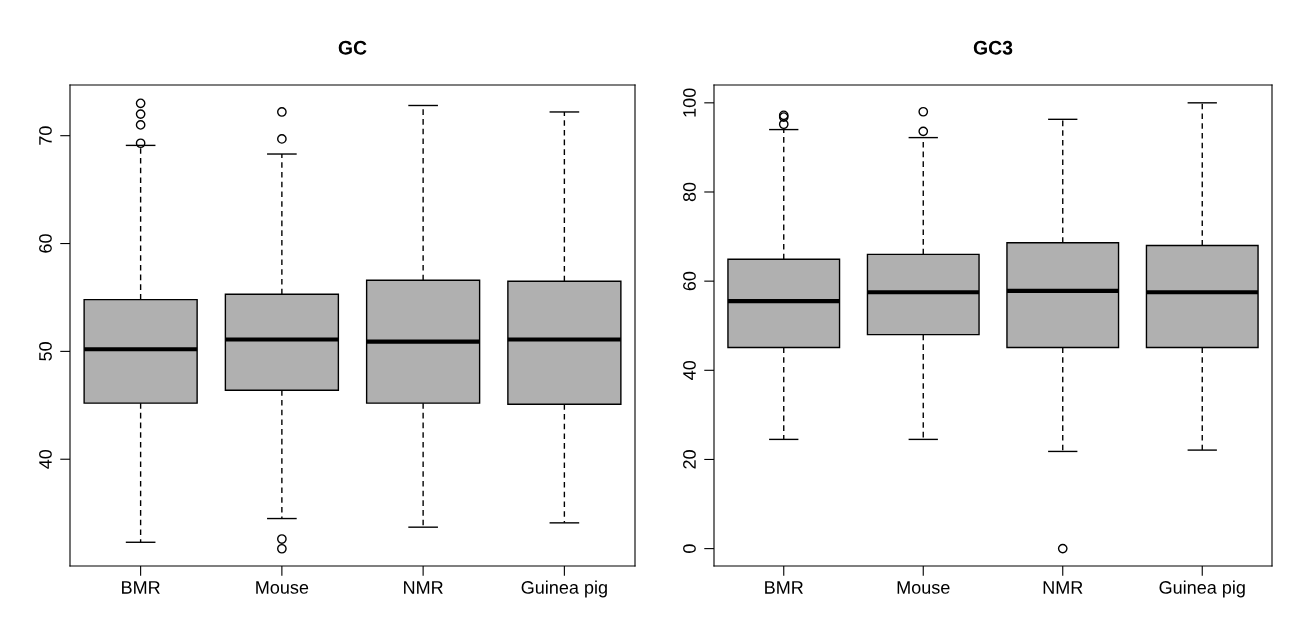  I want to click on y-tick-label: 0, so click(689, 548).